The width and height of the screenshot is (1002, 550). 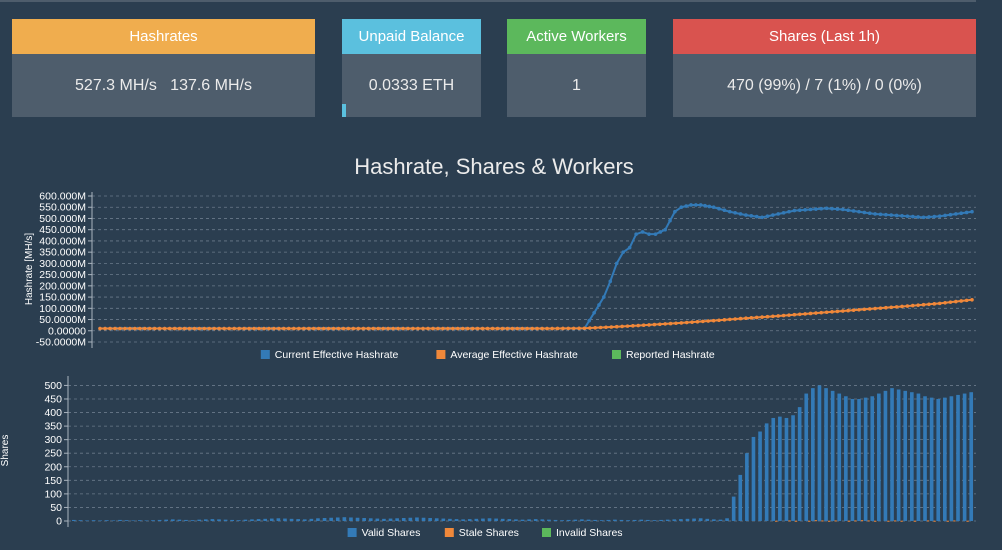 I want to click on y-tick-label: 400.000M, so click(x=62, y=241).